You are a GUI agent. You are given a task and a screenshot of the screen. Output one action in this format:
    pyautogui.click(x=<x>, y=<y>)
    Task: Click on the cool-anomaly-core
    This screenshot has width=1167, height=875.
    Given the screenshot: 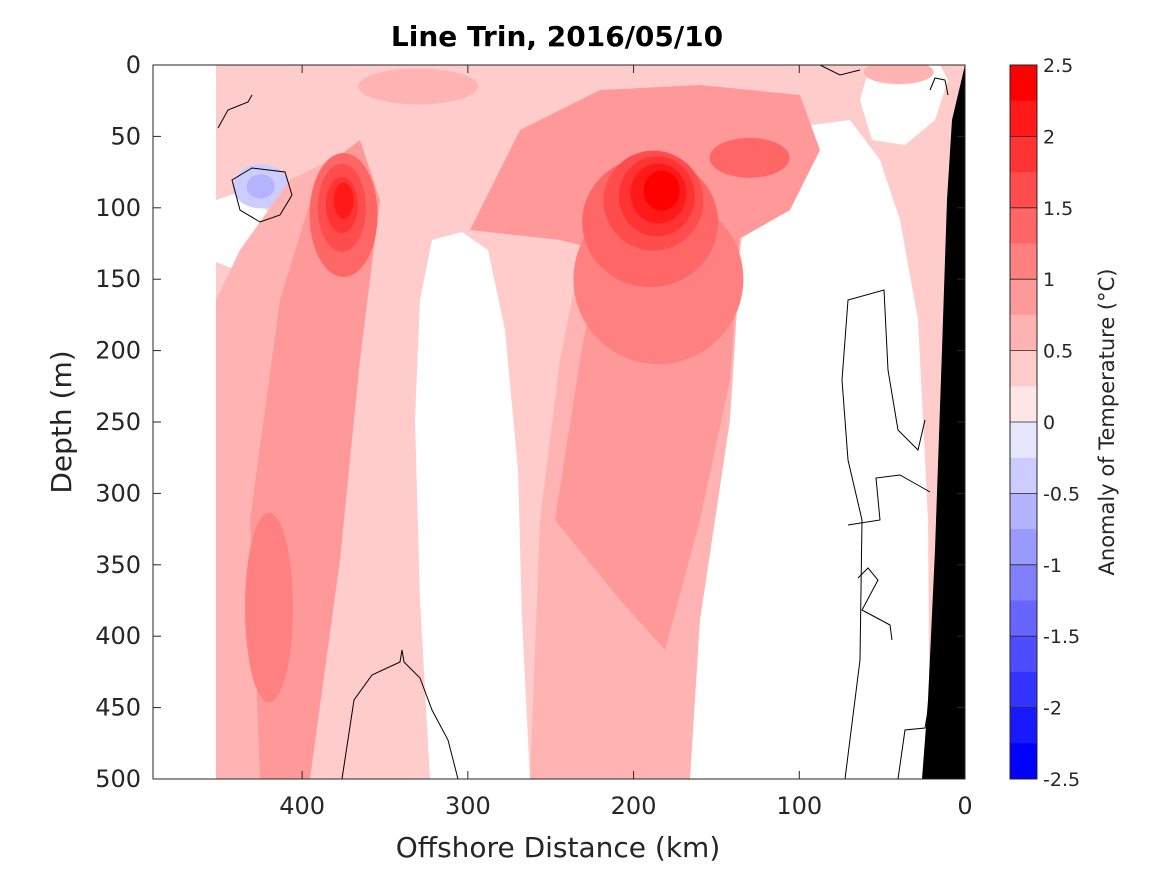 What is the action you would take?
    pyautogui.click(x=260, y=186)
    